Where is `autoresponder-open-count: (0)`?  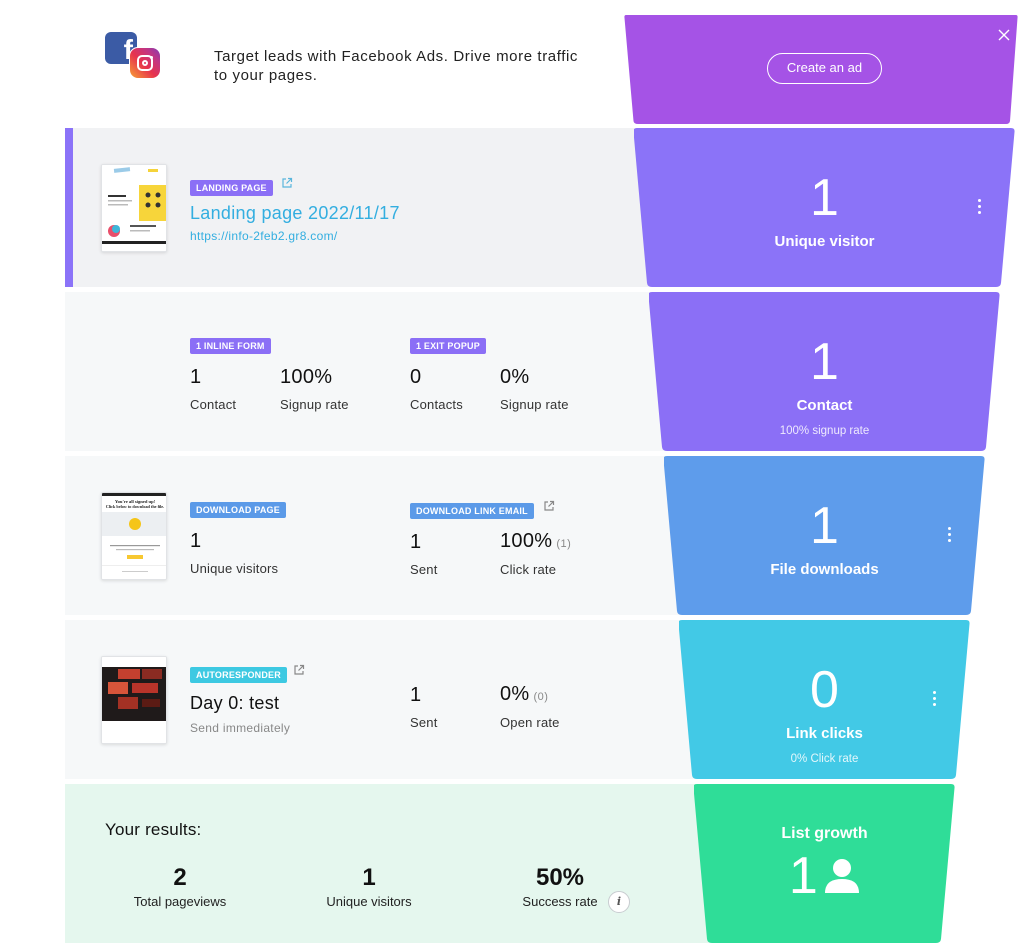
autoresponder-open-count: (0) is located at coordinates (541, 697).